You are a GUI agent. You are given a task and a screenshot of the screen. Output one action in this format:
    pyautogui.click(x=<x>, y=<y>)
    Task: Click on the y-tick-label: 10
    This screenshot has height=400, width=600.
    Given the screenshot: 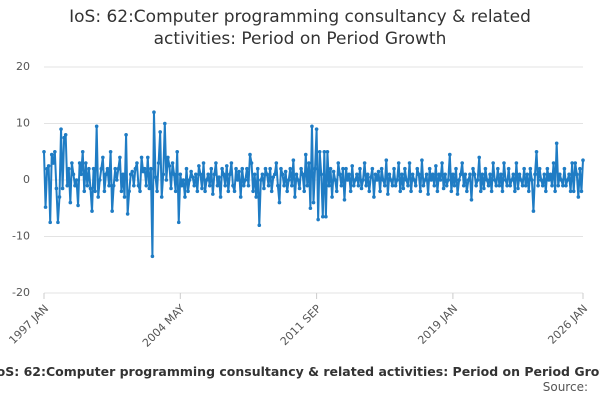 What is the action you would take?
    pyautogui.click(x=23, y=123)
    